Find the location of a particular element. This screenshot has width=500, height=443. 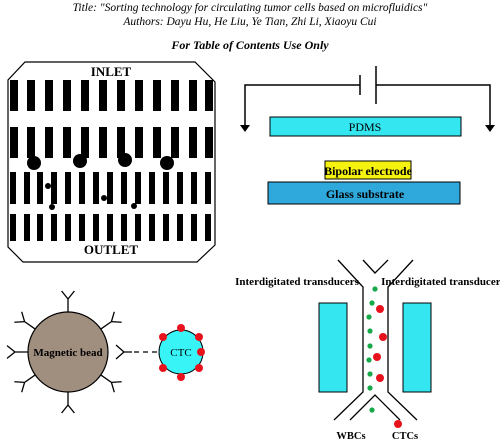

bead-antibody-right is located at coordinates (123, 352).